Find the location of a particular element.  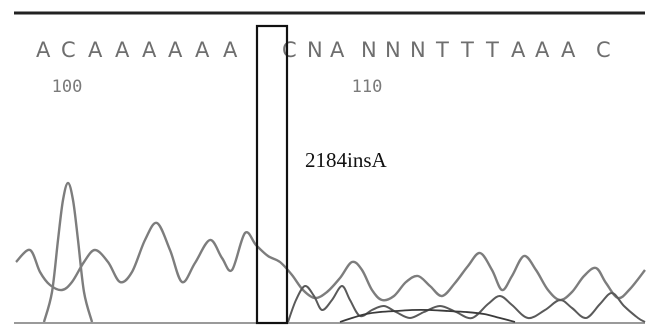

base-call-12: N is located at coordinates (393, 50).